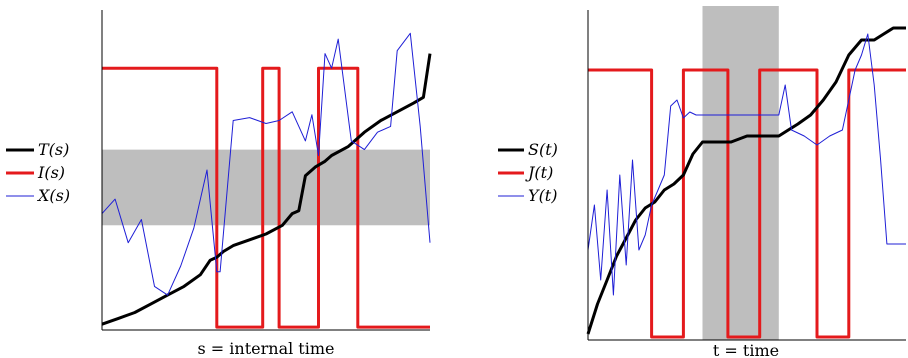  I want to click on legend-label-I: I(s), so click(51, 172).